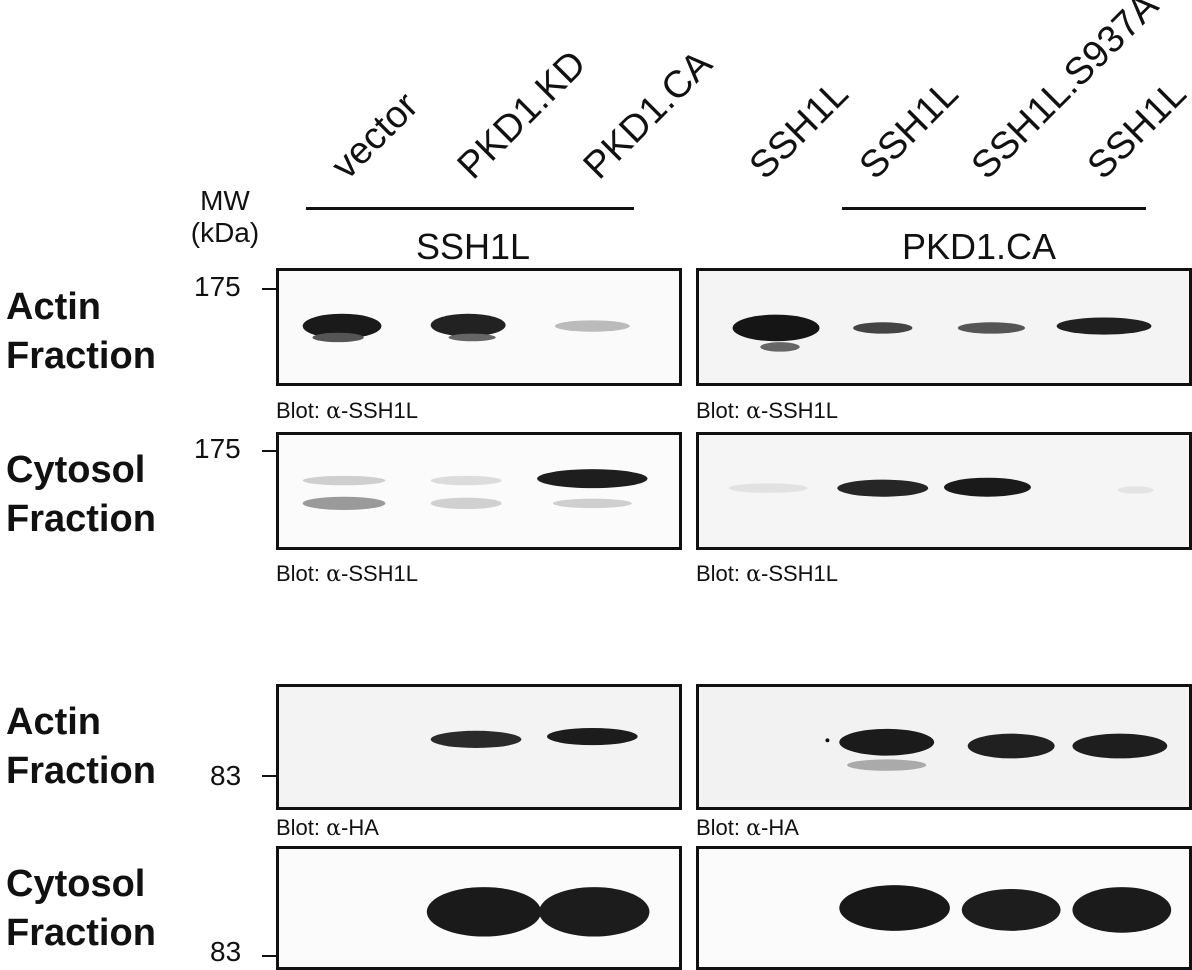  What do you see at coordinates (979, 246) in the screenshot?
I see `group-label-pkd1-ca: PKD1.CA` at bounding box center [979, 246].